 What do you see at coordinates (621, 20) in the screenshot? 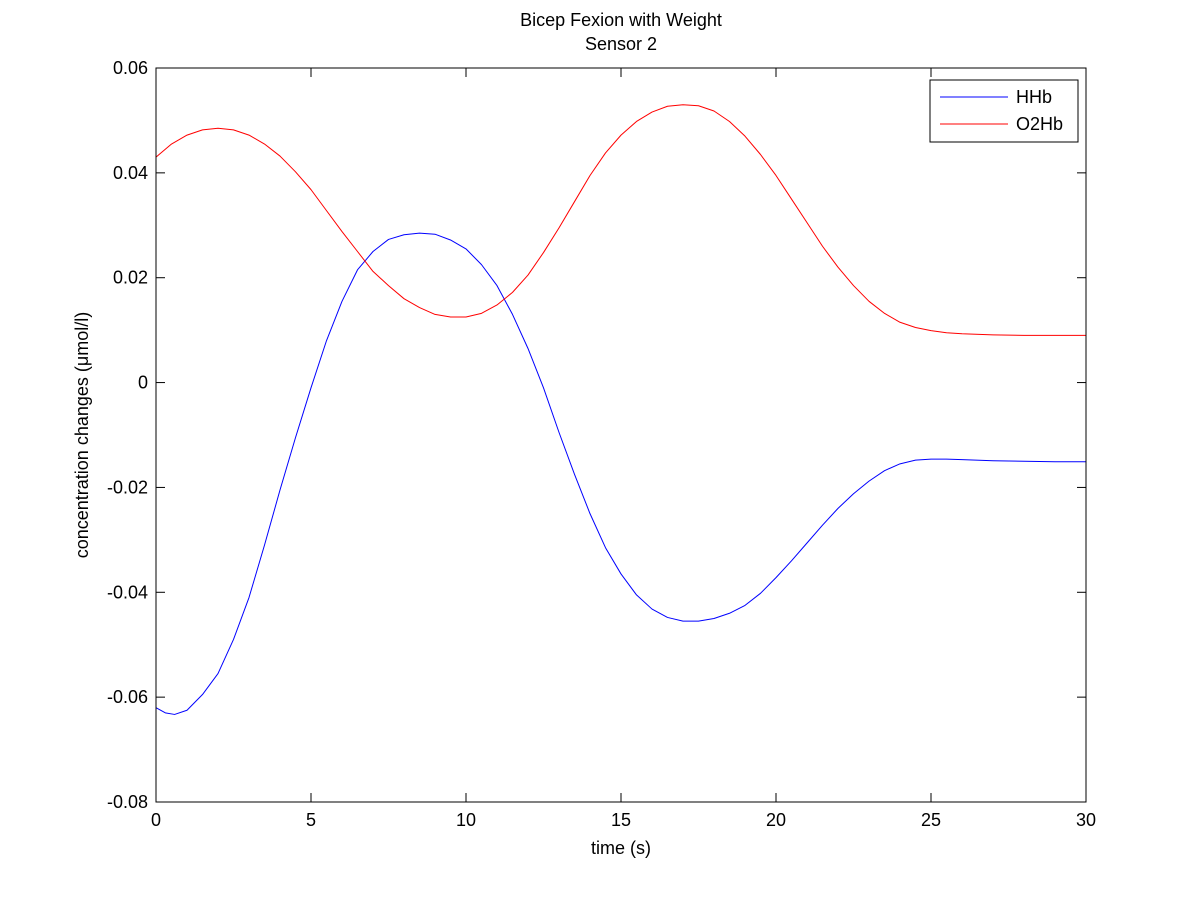
I see `chart-title: Bicep Fexion with Weight` at bounding box center [621, 20].